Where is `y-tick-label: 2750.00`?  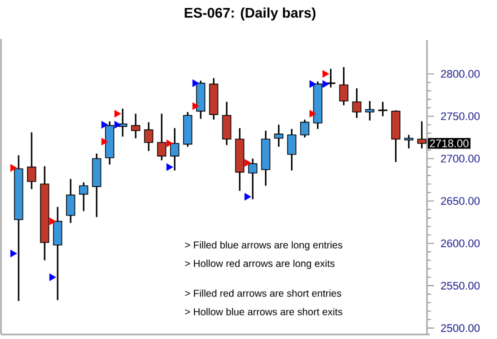
y-tick-label: 2750.00 is located at coordinates (460, 116).